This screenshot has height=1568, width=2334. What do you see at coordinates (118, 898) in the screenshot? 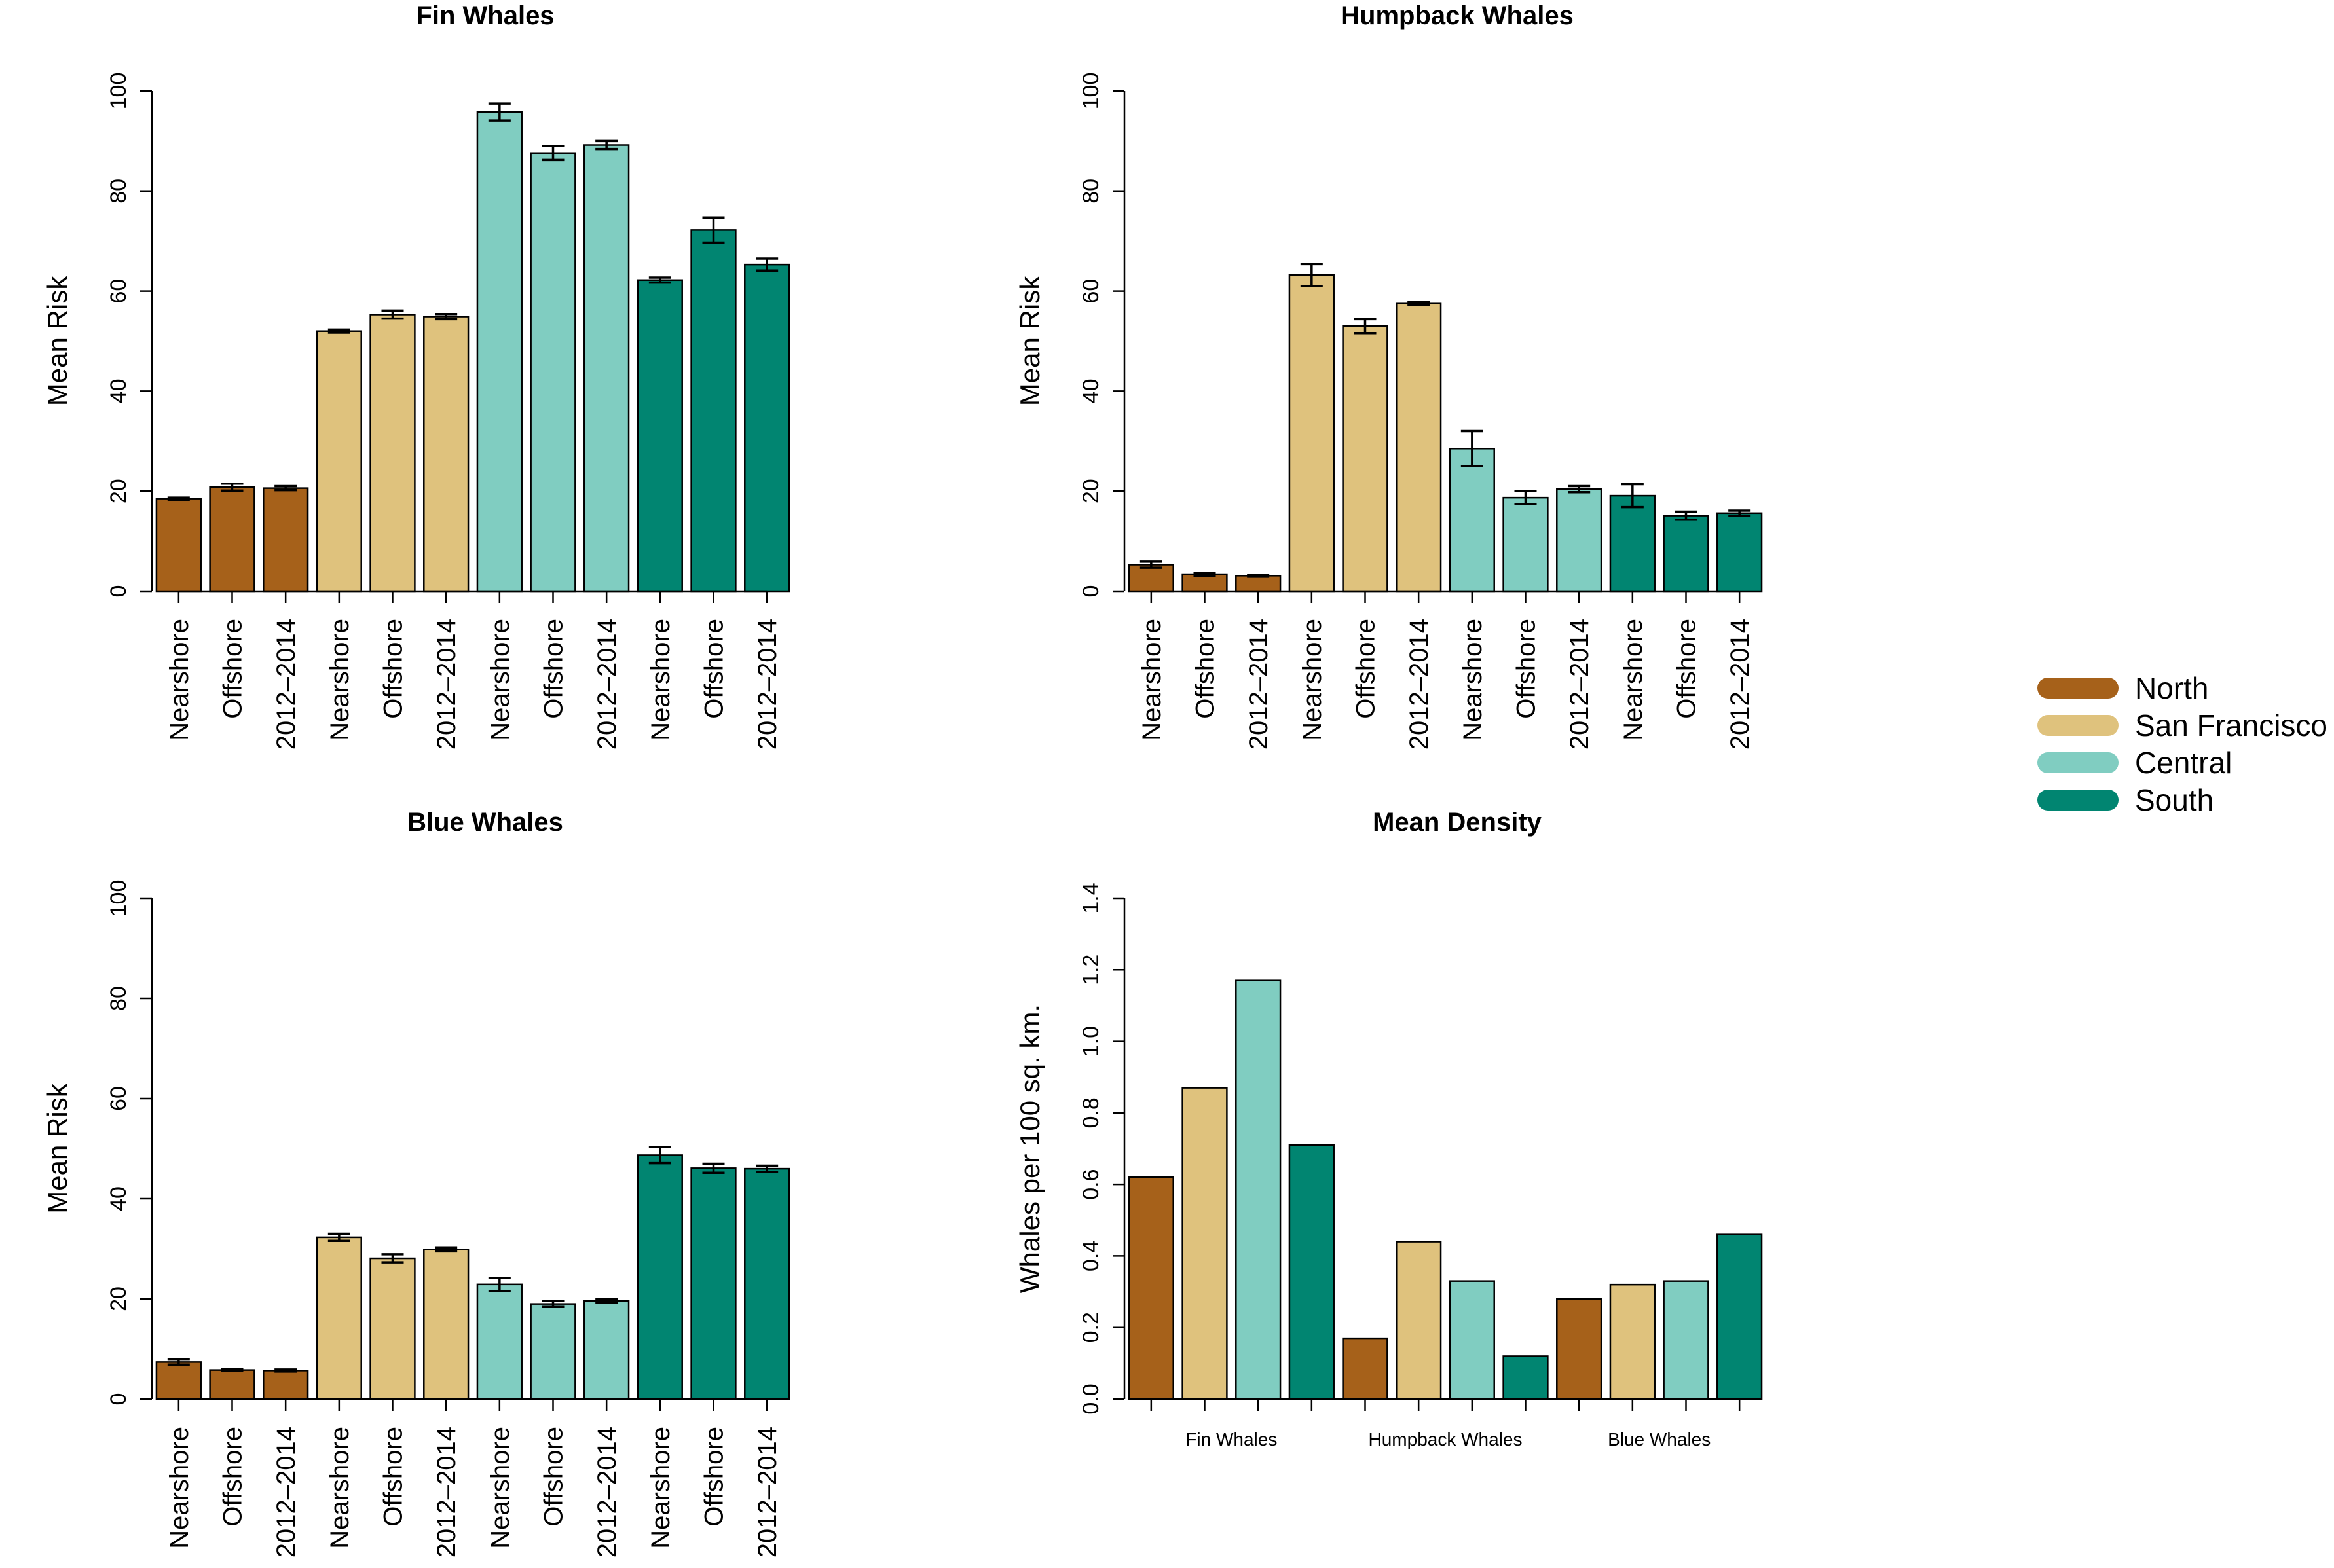
I see `y-tick-label: 100` at bounding box center [118, 898].